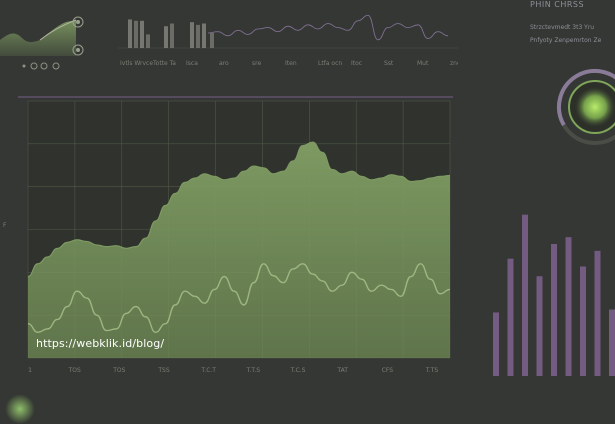 The height and width of the screenshot is (424, 615). What do you see at coordinates (163, 370) in the screenshot?
I see `x-tick-label: TSS` at bounding box center [163, 370].